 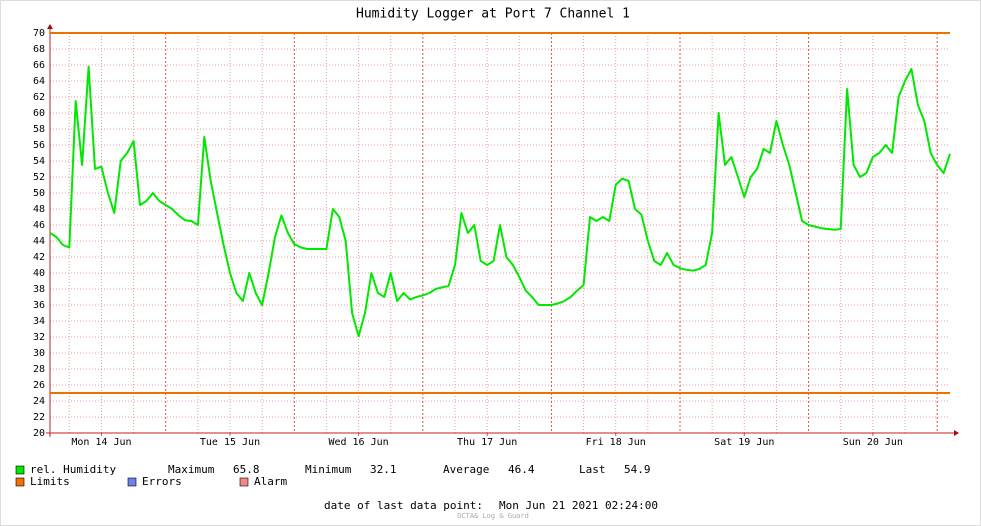 What do you see at coordinates (39, 193) in the screenshot?
I see `y-tick-label: 50` at bounding box center [39, 193].